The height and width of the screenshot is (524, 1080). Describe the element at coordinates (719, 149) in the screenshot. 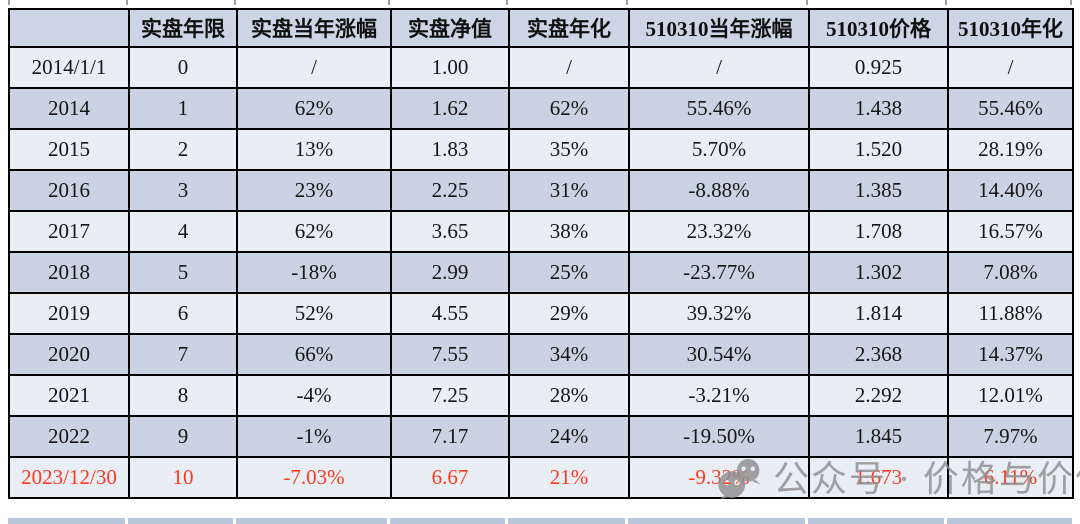

I see `data-cell: 5.70%` at that location.